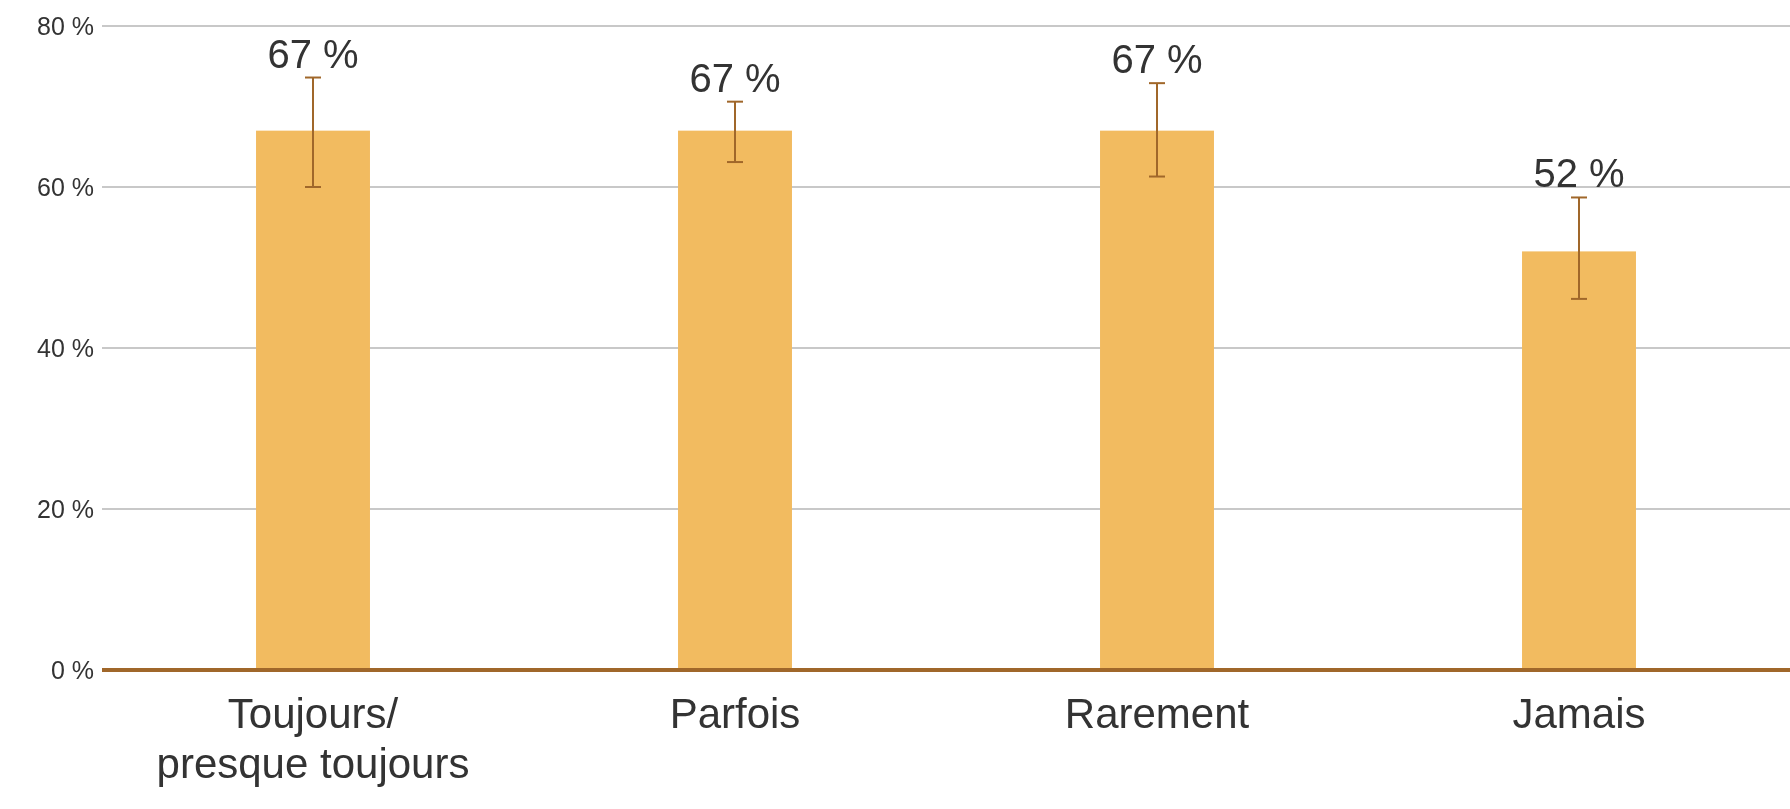  What do you see at coordinates (1157, 713) in the screenshot?
I see `x-tick-label: Rarement` at bounding box center [1157, 713].